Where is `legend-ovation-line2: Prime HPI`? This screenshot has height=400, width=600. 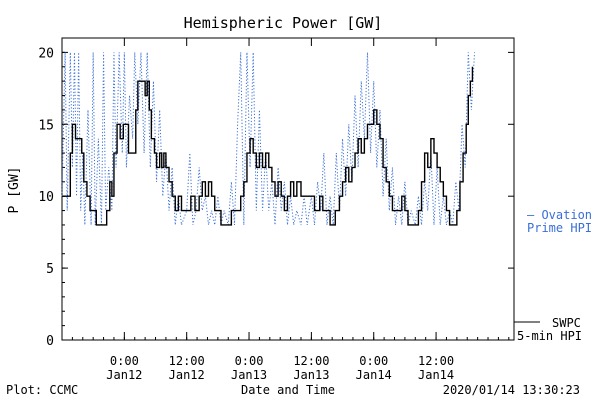
legend-ovation-line2: Prime HPI is located at coordinates (559, 228).